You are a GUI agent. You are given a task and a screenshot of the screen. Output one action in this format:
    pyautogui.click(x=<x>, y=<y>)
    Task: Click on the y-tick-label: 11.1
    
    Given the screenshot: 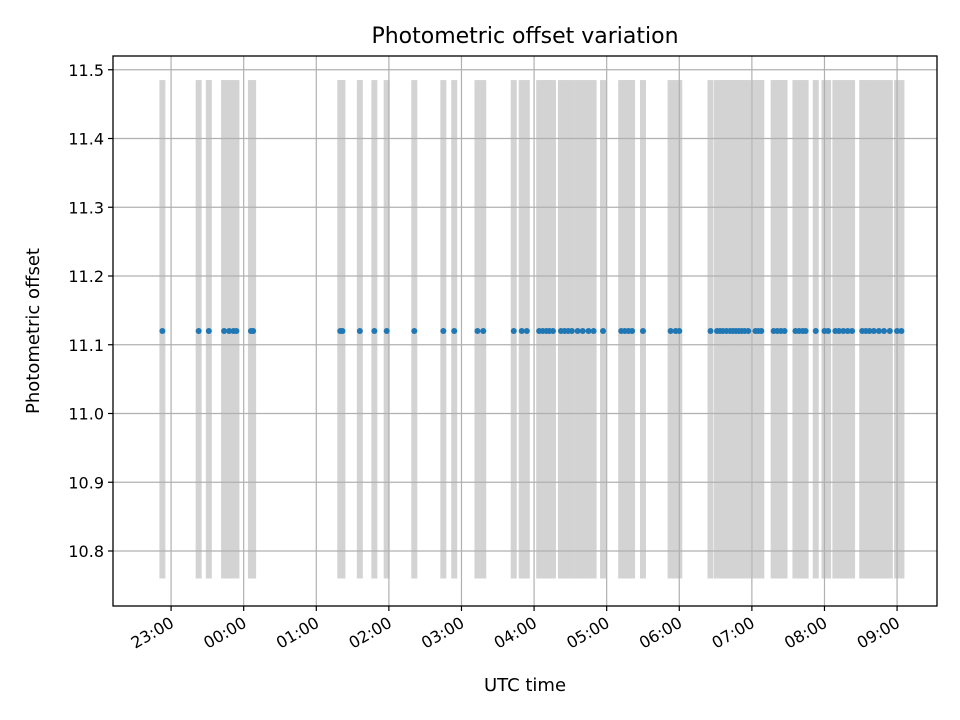 What is the action you would take?
    pyautogui.click(x=86, y=345)
    